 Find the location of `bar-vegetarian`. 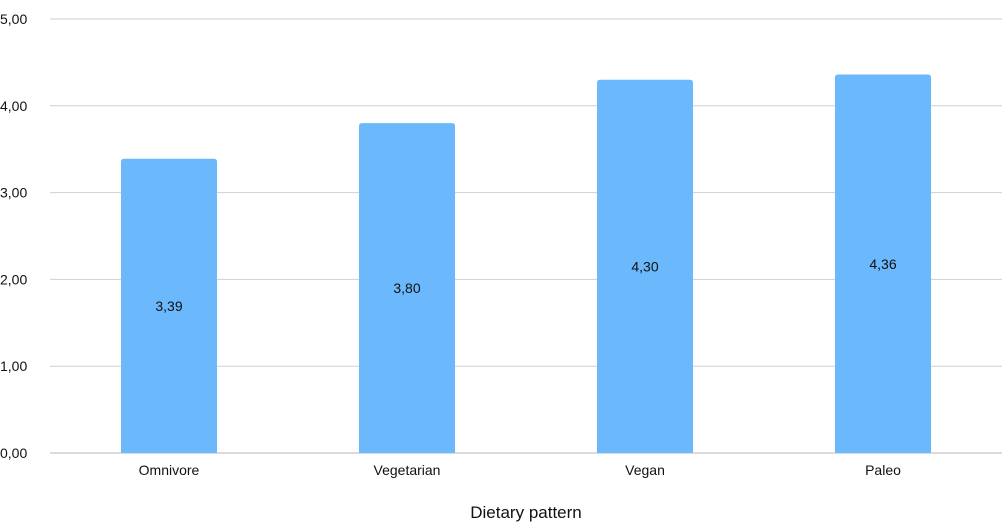

bar-vegetarian is located at coordinates (407, 288).